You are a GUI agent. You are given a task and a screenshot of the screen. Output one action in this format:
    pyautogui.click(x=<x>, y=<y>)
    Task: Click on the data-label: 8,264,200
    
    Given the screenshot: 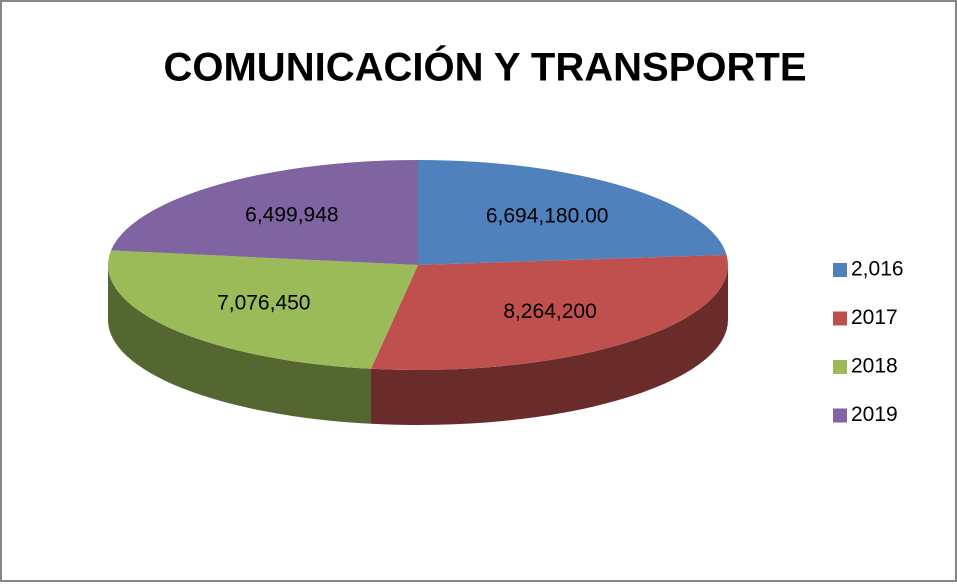 What is the action you would take?
    pyautogui.click(x=549, y=311)
    